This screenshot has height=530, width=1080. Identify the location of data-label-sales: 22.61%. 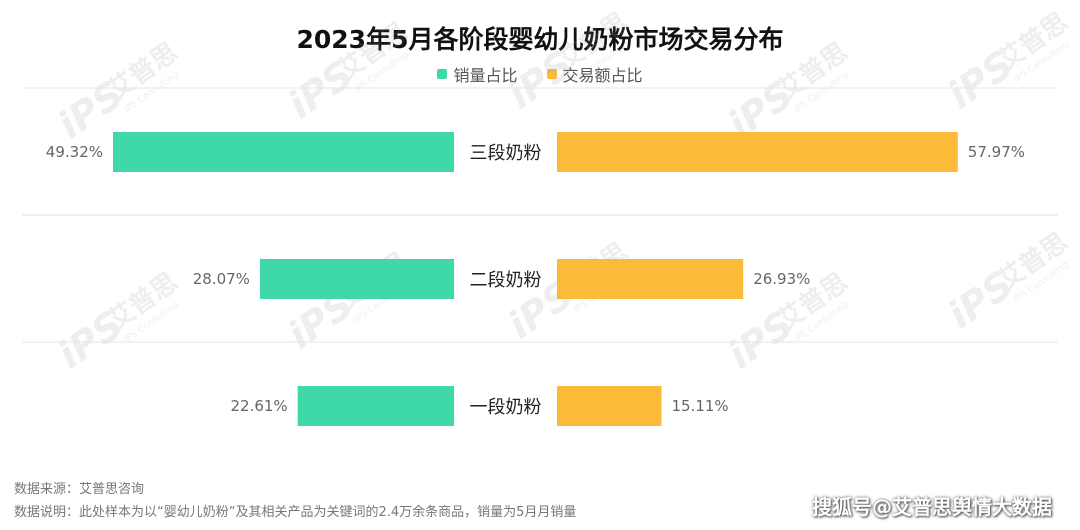
(258, 406).